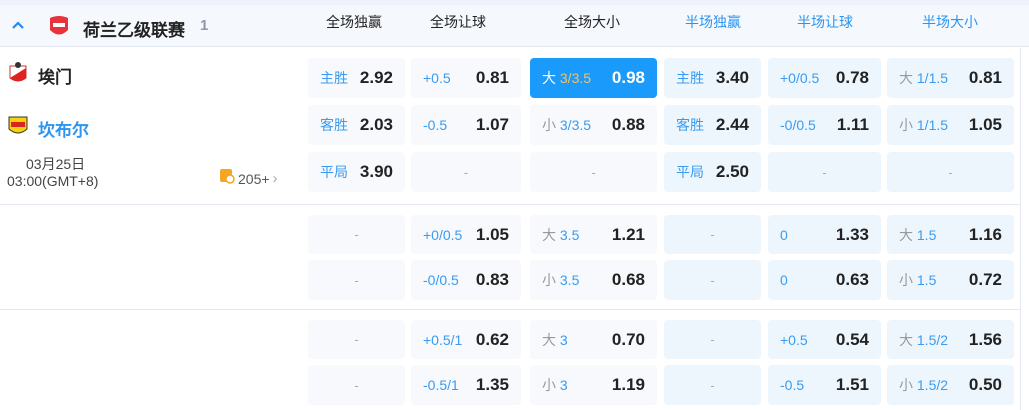 This screenshot has width=1029, height=410. What do you see at coordinates (354, 22) in the screenshot?
I see `column-header: 全场独赢` at bounding box center [354, 22].